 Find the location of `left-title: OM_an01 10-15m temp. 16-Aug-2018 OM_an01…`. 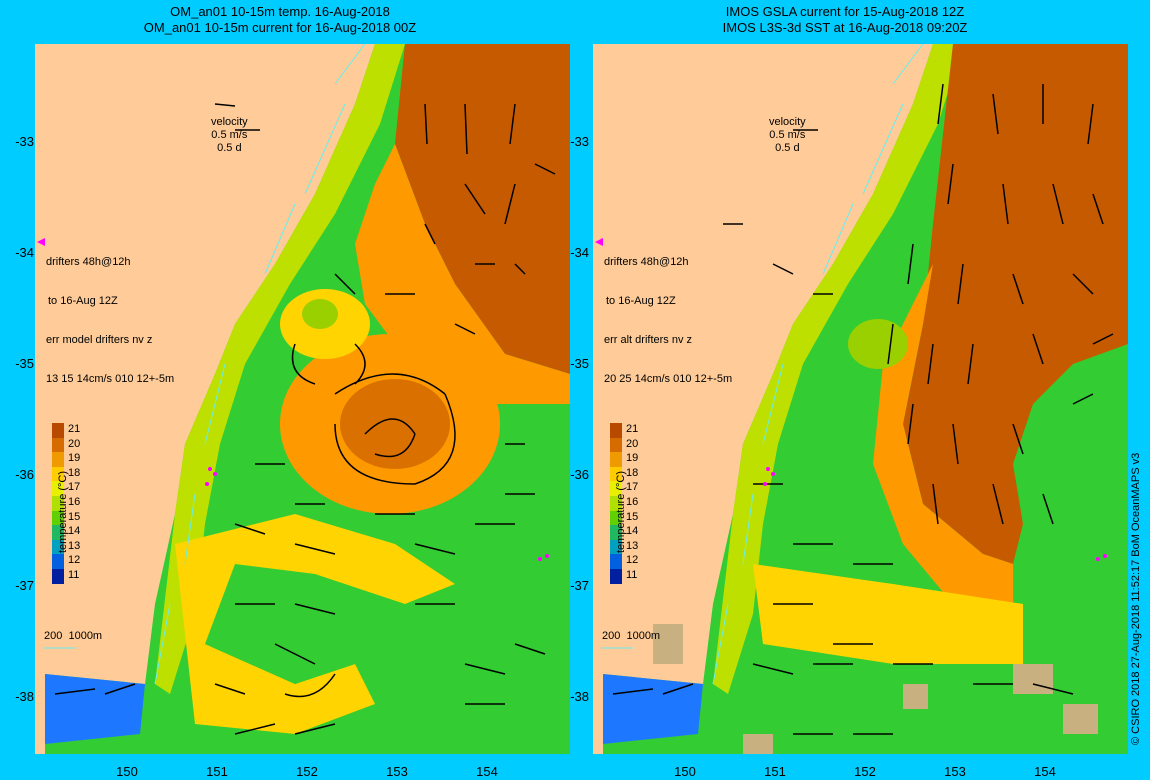

left-title: OM_an01 10-15m temp. 16-Aug-2018 OM_an01… is located at coordinates (280, 20).